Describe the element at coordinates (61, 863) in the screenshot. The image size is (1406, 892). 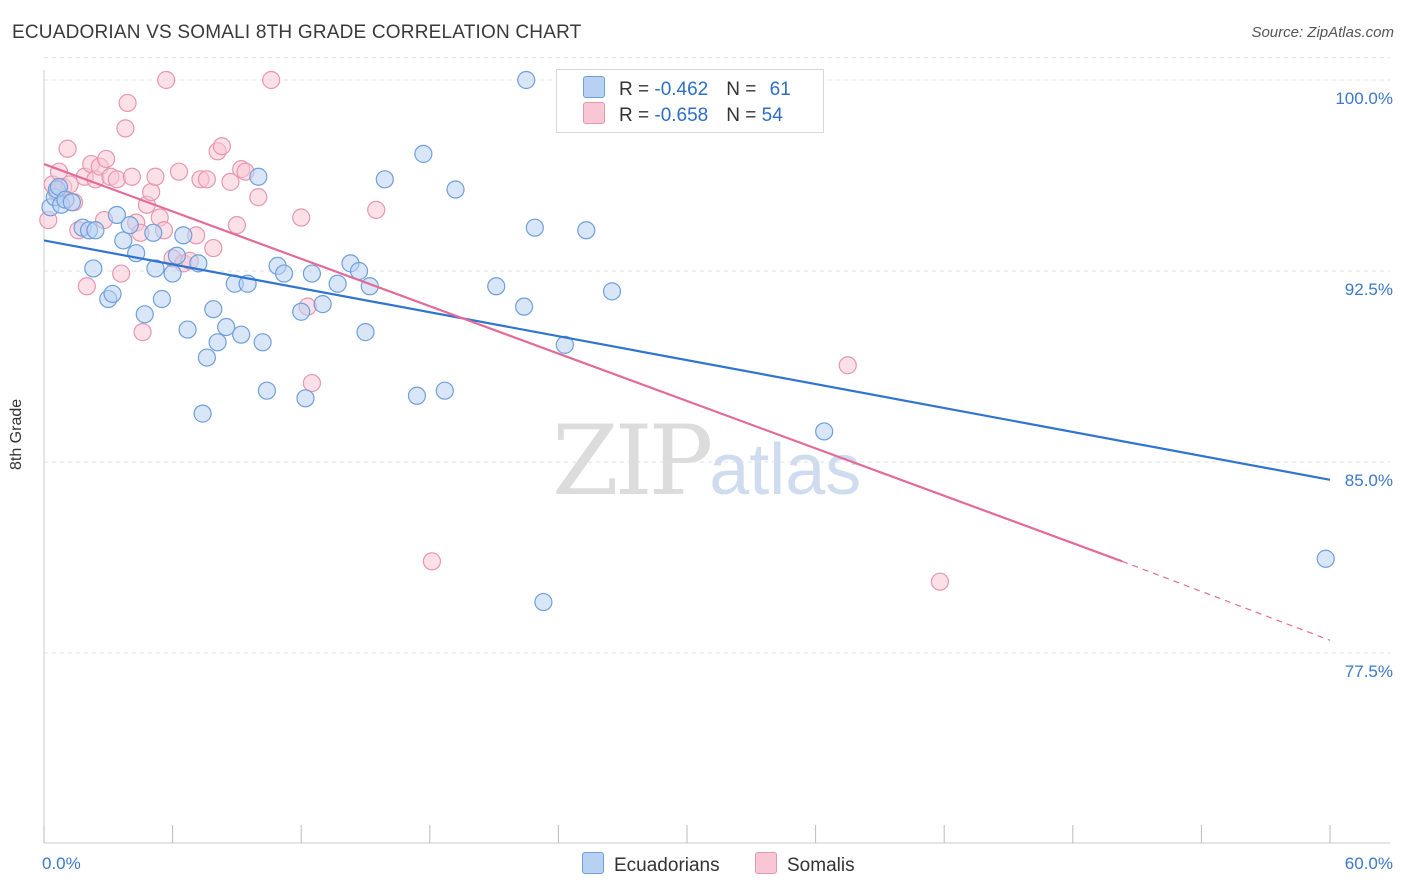
I see `x-tick-label: 0.0%` at that location.